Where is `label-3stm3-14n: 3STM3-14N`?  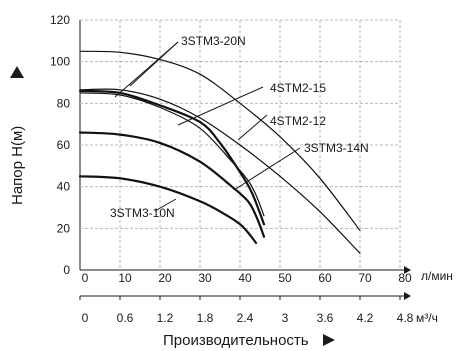 label-3stm3-14n: 3STM3-14N is located at coordinates (336, 148).